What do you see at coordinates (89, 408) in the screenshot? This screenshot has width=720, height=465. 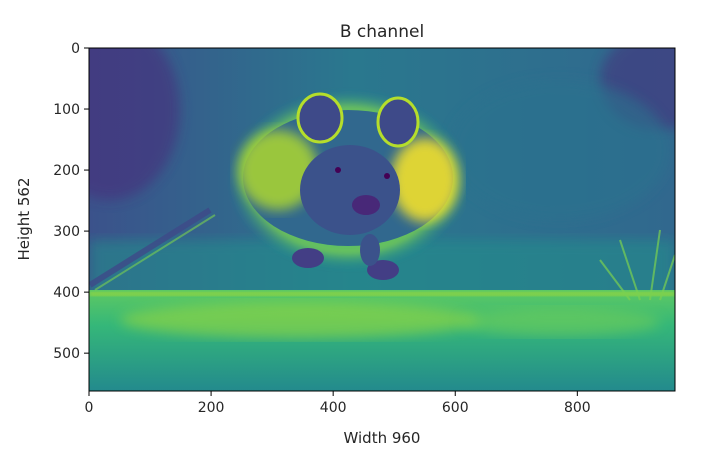 I see `x-tick-label: 0` at bounding box center [89, 408].